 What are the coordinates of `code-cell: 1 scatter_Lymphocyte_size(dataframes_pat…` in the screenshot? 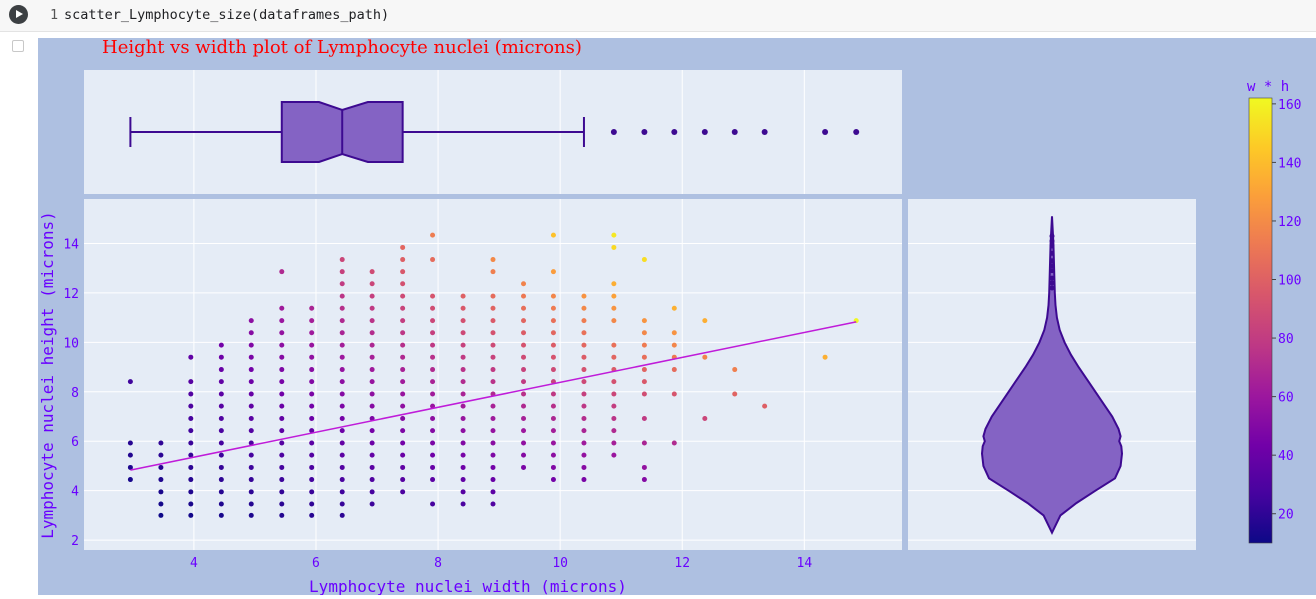 It's located at (658, 16).